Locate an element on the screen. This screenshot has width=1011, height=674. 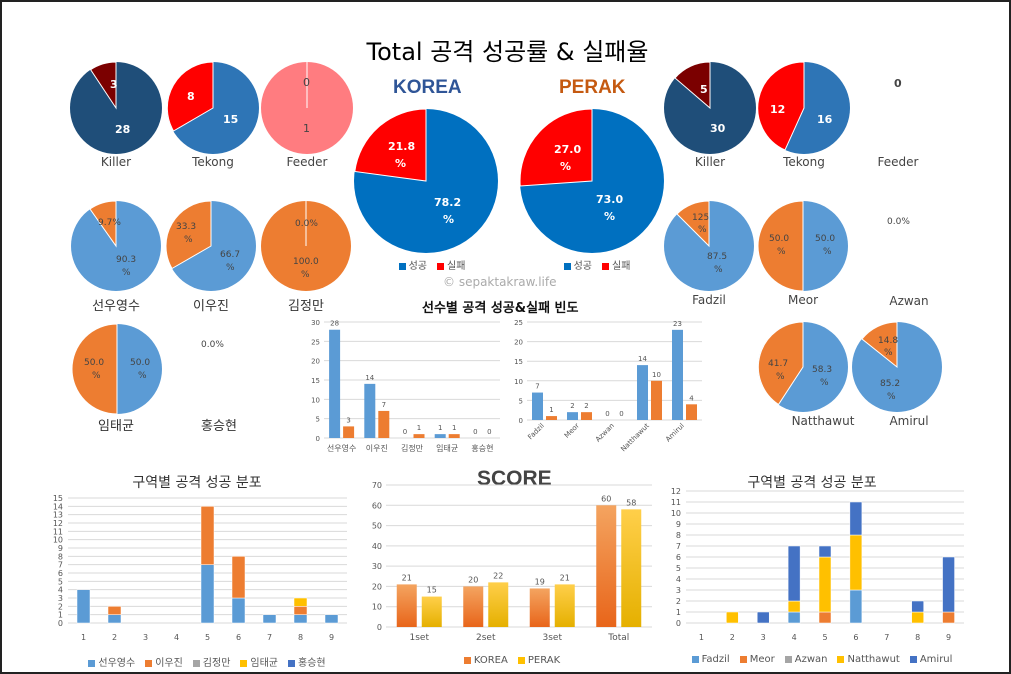
korea-zone-legend: 선우영수 이우진 김정만 임태균 홍승현 is located at coordinates (207, 661).